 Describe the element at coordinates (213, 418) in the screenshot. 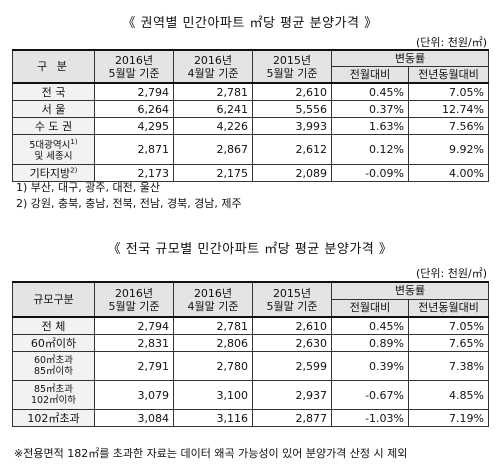

I see `cell-value: 3,116` at that location.